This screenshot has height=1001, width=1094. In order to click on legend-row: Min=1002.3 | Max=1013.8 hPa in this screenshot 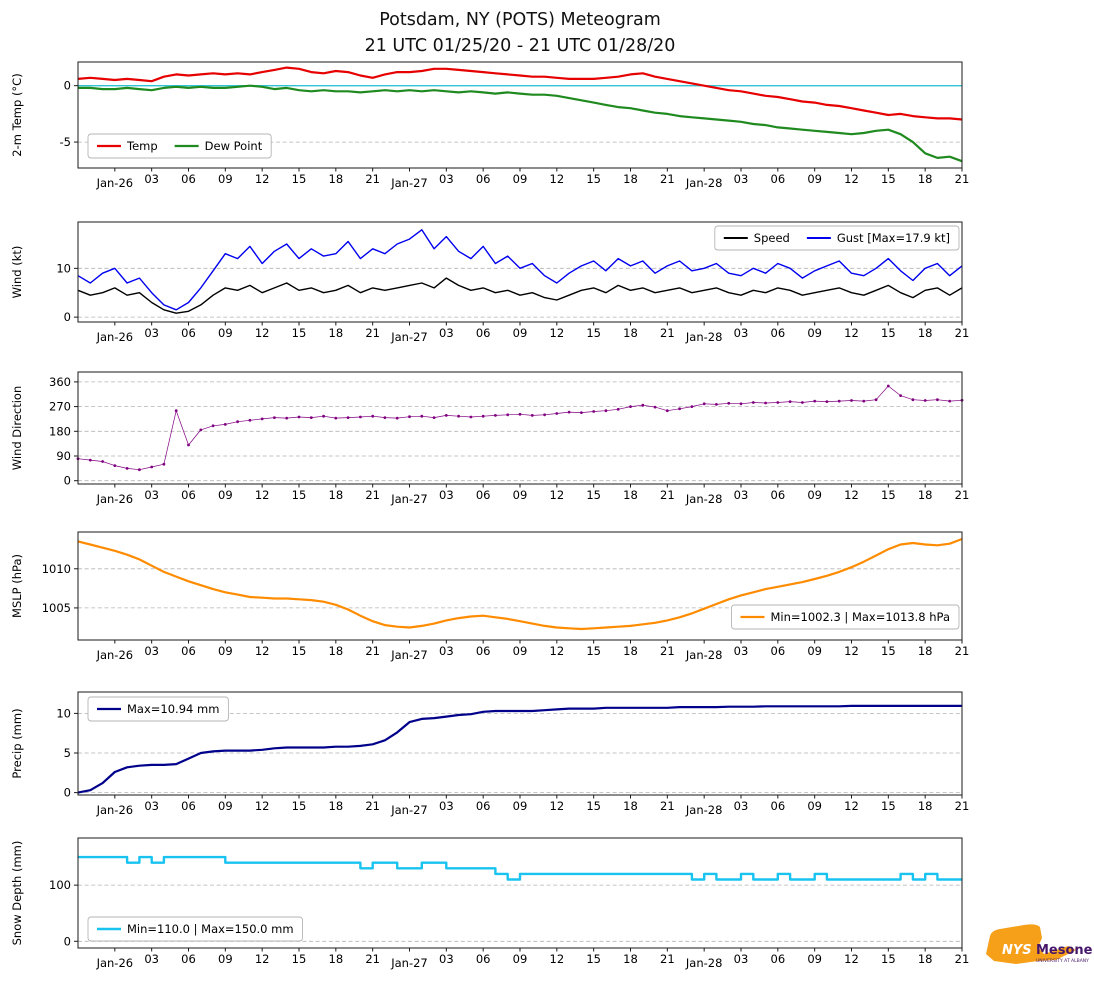, I will do `click(845, 617)`.